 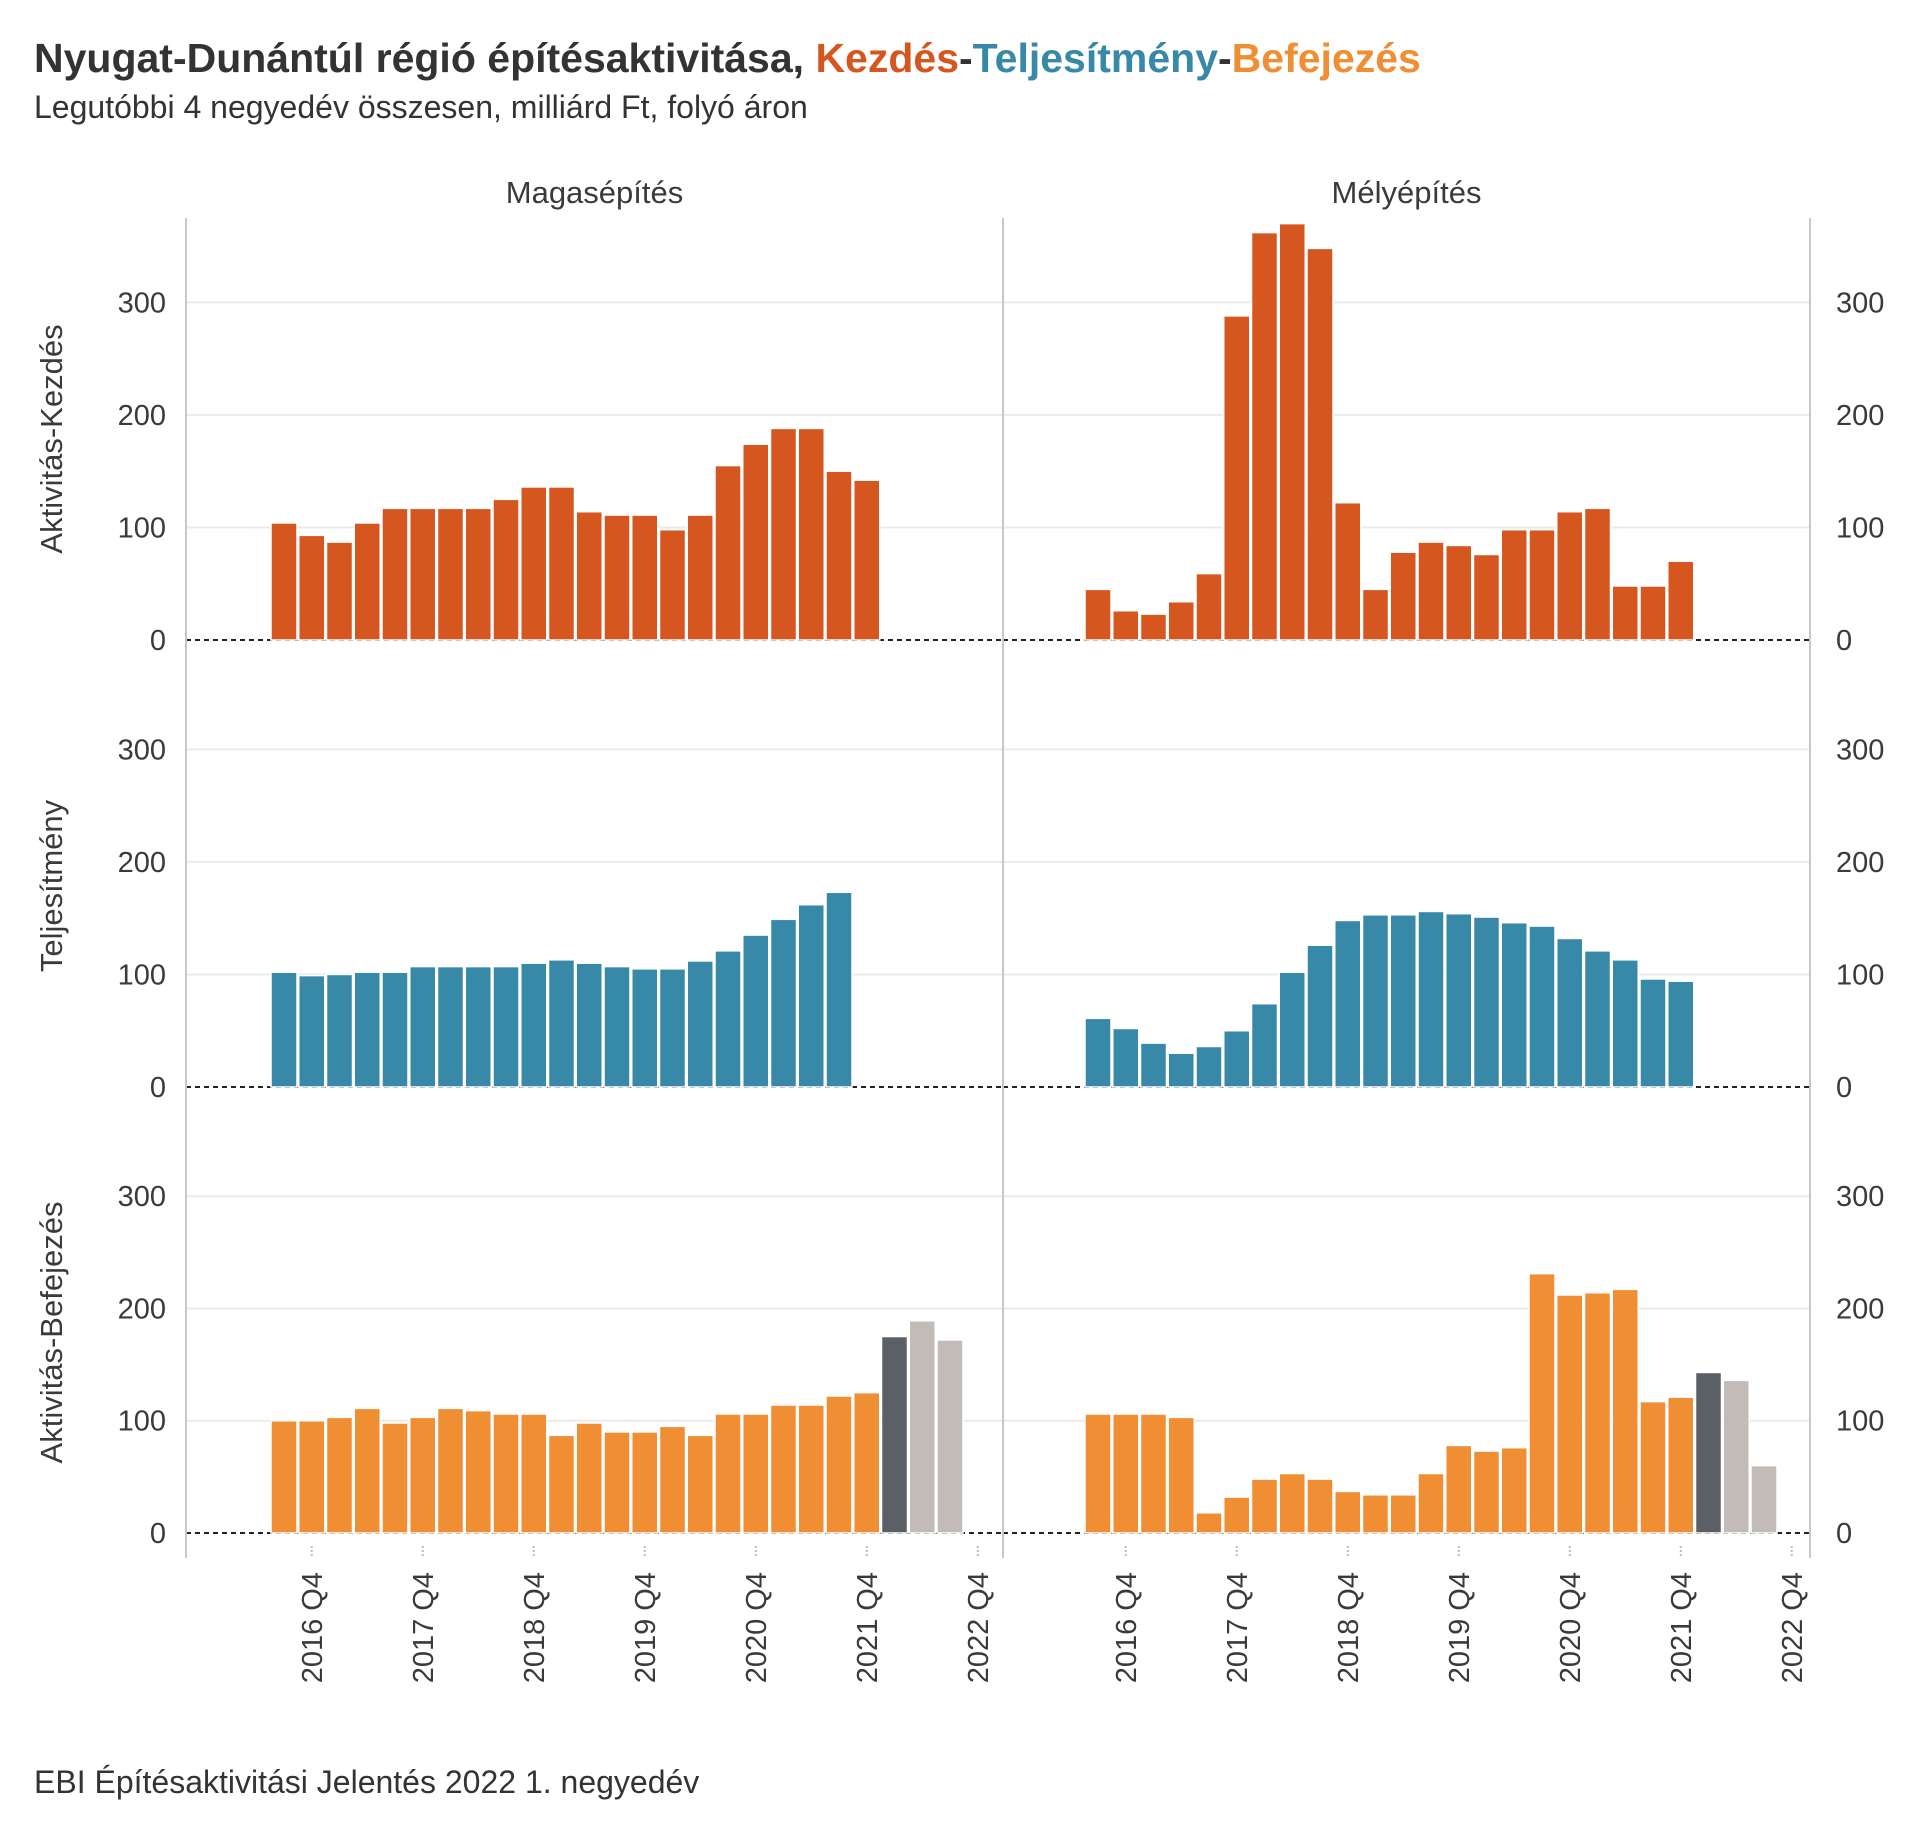 What do you see at coordinates (1860, 975) in the screenshot?
I see `y-tick-right-r1-100: 100` at bounding box center [1860, 975].